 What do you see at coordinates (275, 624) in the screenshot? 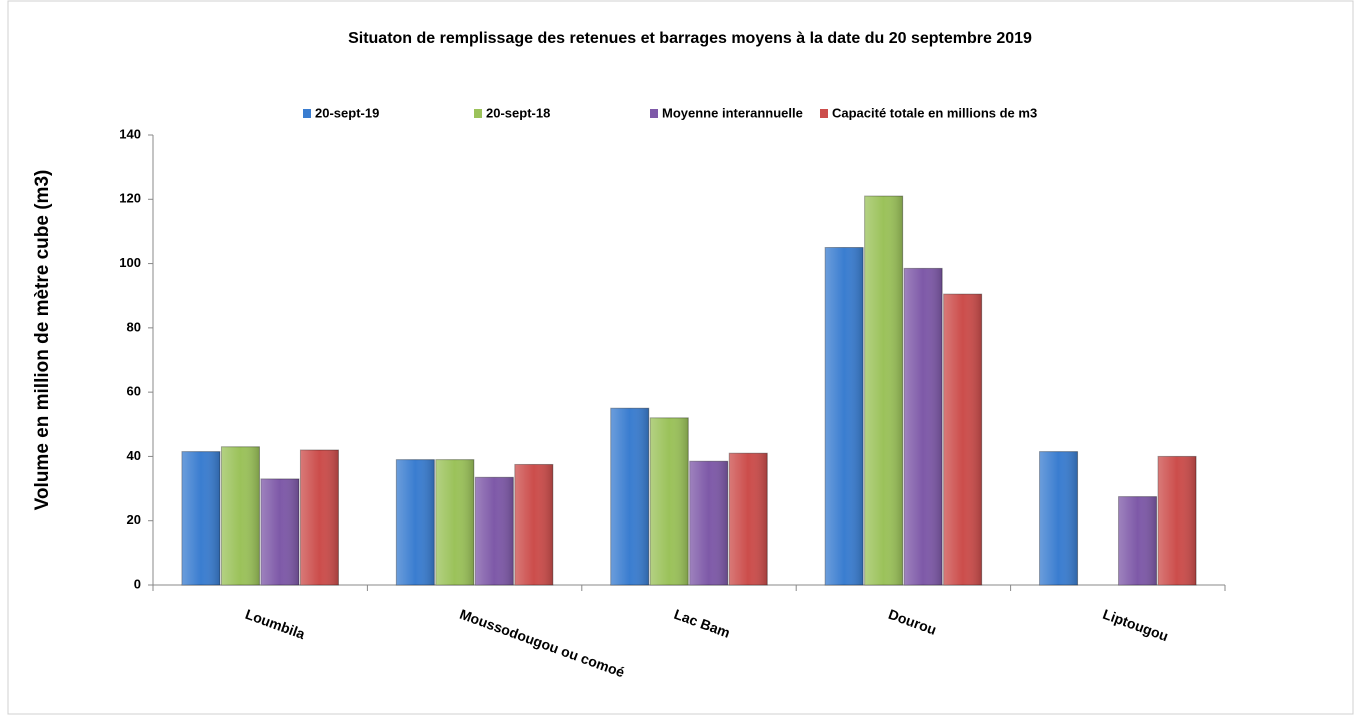
I see `x-tick-label: Loumbila` at bounding box center [275, 624].